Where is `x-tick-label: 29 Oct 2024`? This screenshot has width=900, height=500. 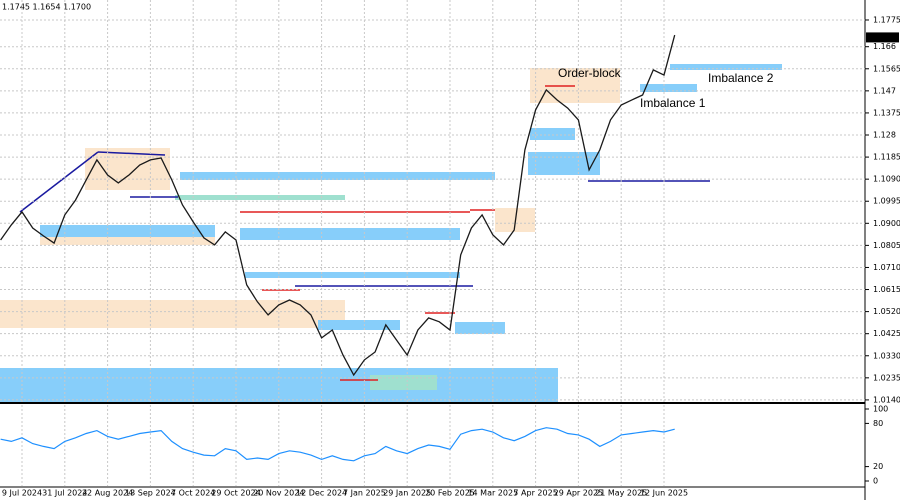
x-tick-label: 29 Oct 2024 is located at coordinates (235, 493).